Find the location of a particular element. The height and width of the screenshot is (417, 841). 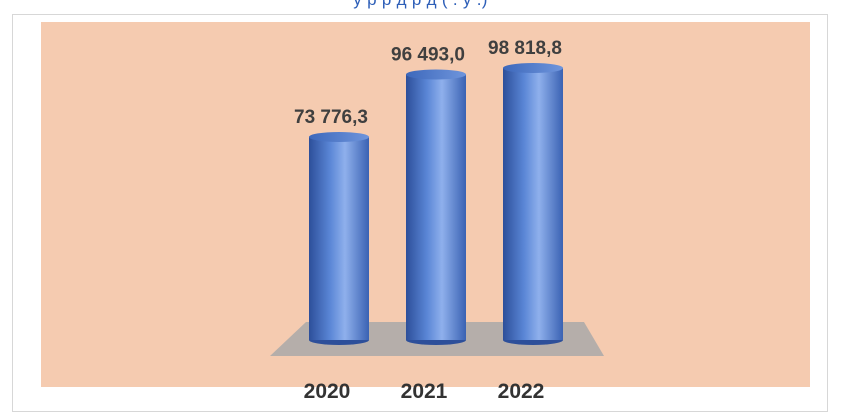

x-tick-label: 2021 is located at coordinates (424, 391).